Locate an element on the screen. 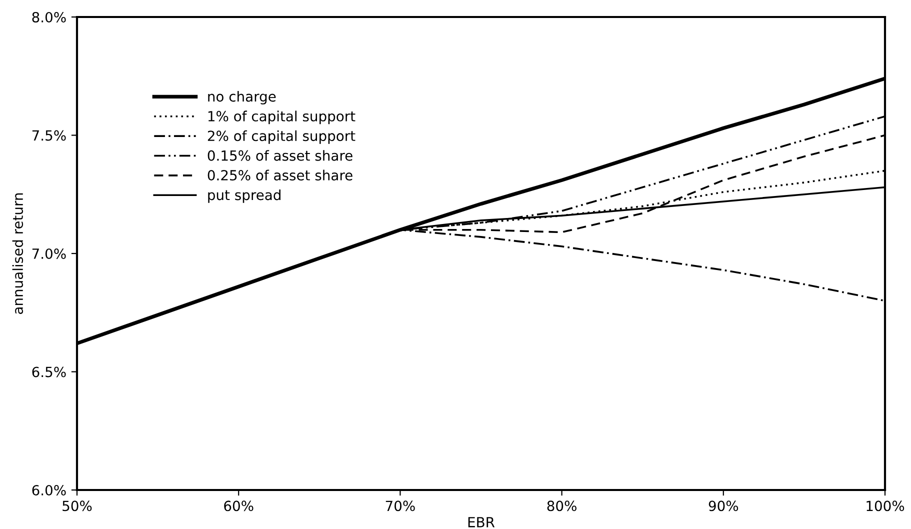 The height and width of the screenshot is (529, 911). x-axis-title: EBR is located at coordinates (481, 522).